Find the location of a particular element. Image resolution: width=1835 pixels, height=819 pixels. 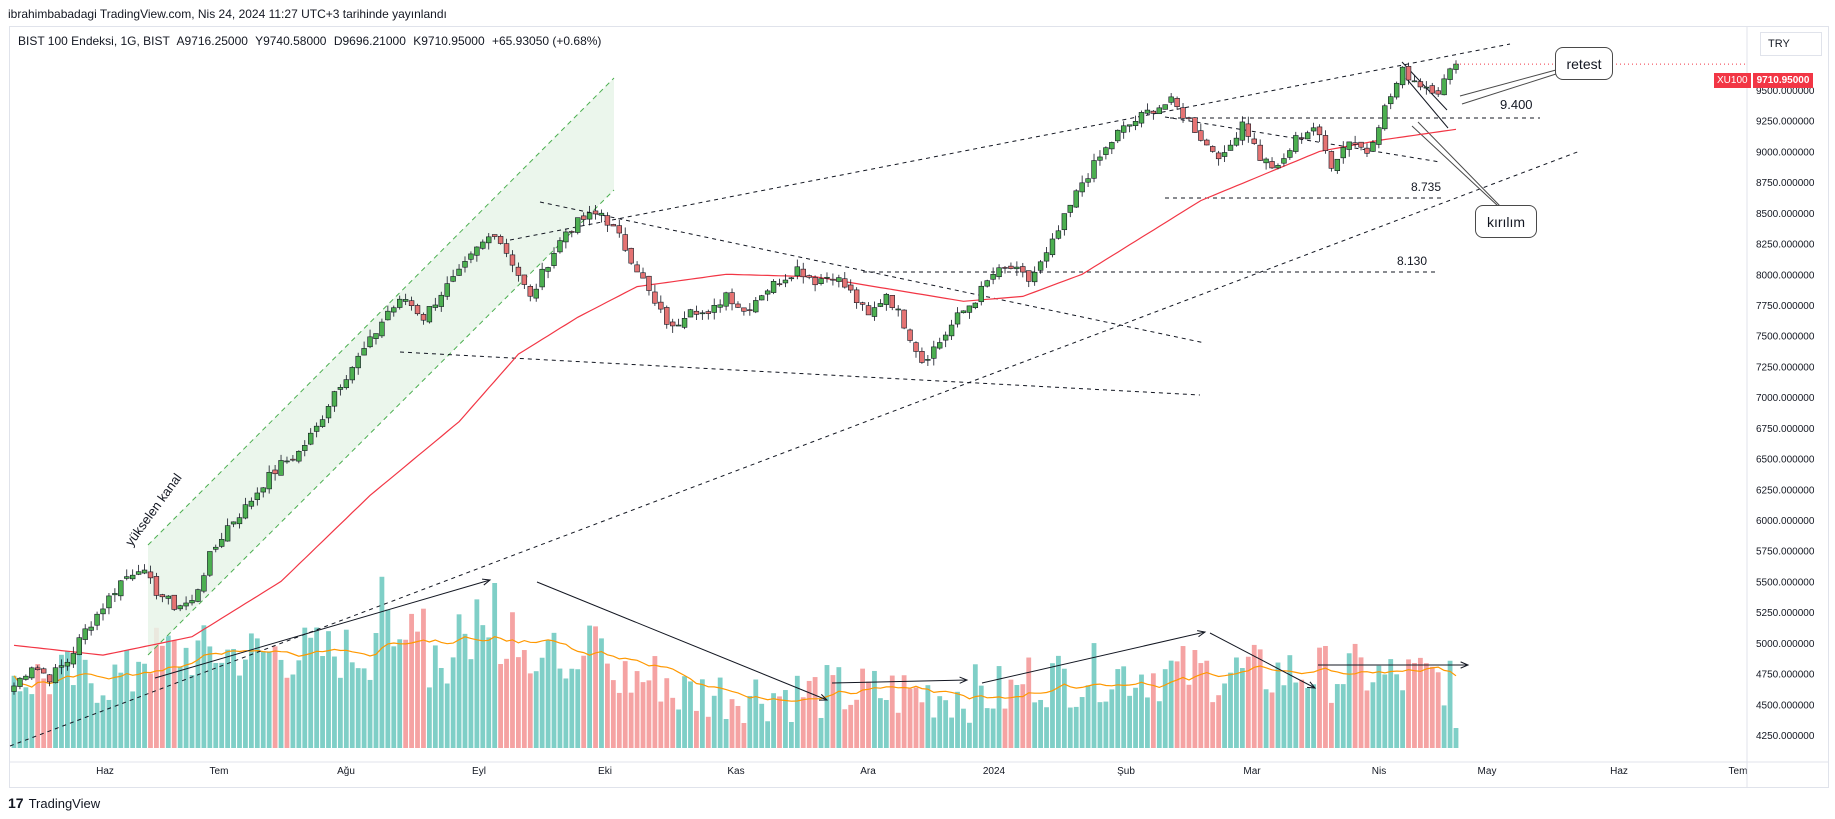

kirilim-label: kırılım is located at coordinates (1506, 222).